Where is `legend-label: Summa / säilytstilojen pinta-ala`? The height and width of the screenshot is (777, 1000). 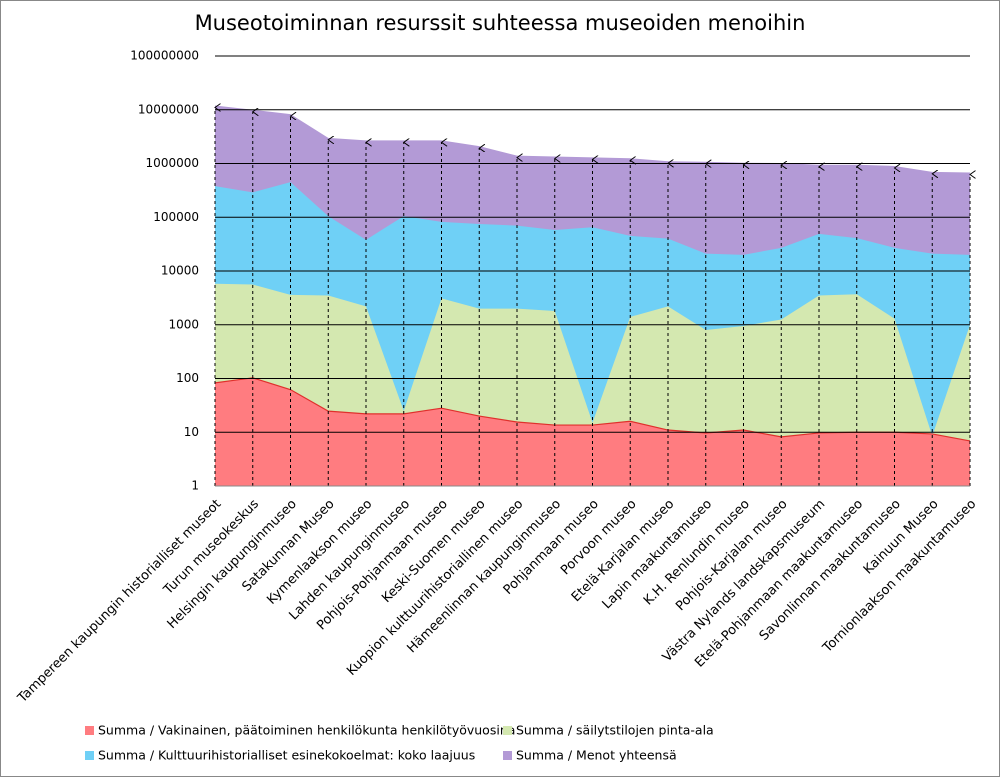
legend-label: Summa / säilytstilojen pinta-ala is located at coordinates (615, 730).